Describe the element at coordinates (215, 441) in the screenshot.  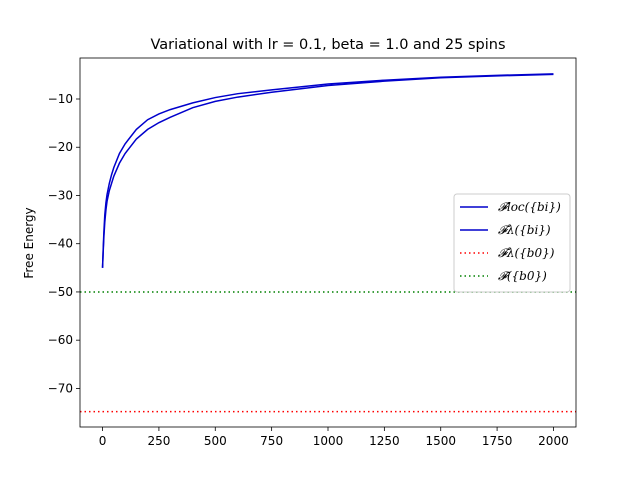
I see `x-tick-label: 500` at that location.